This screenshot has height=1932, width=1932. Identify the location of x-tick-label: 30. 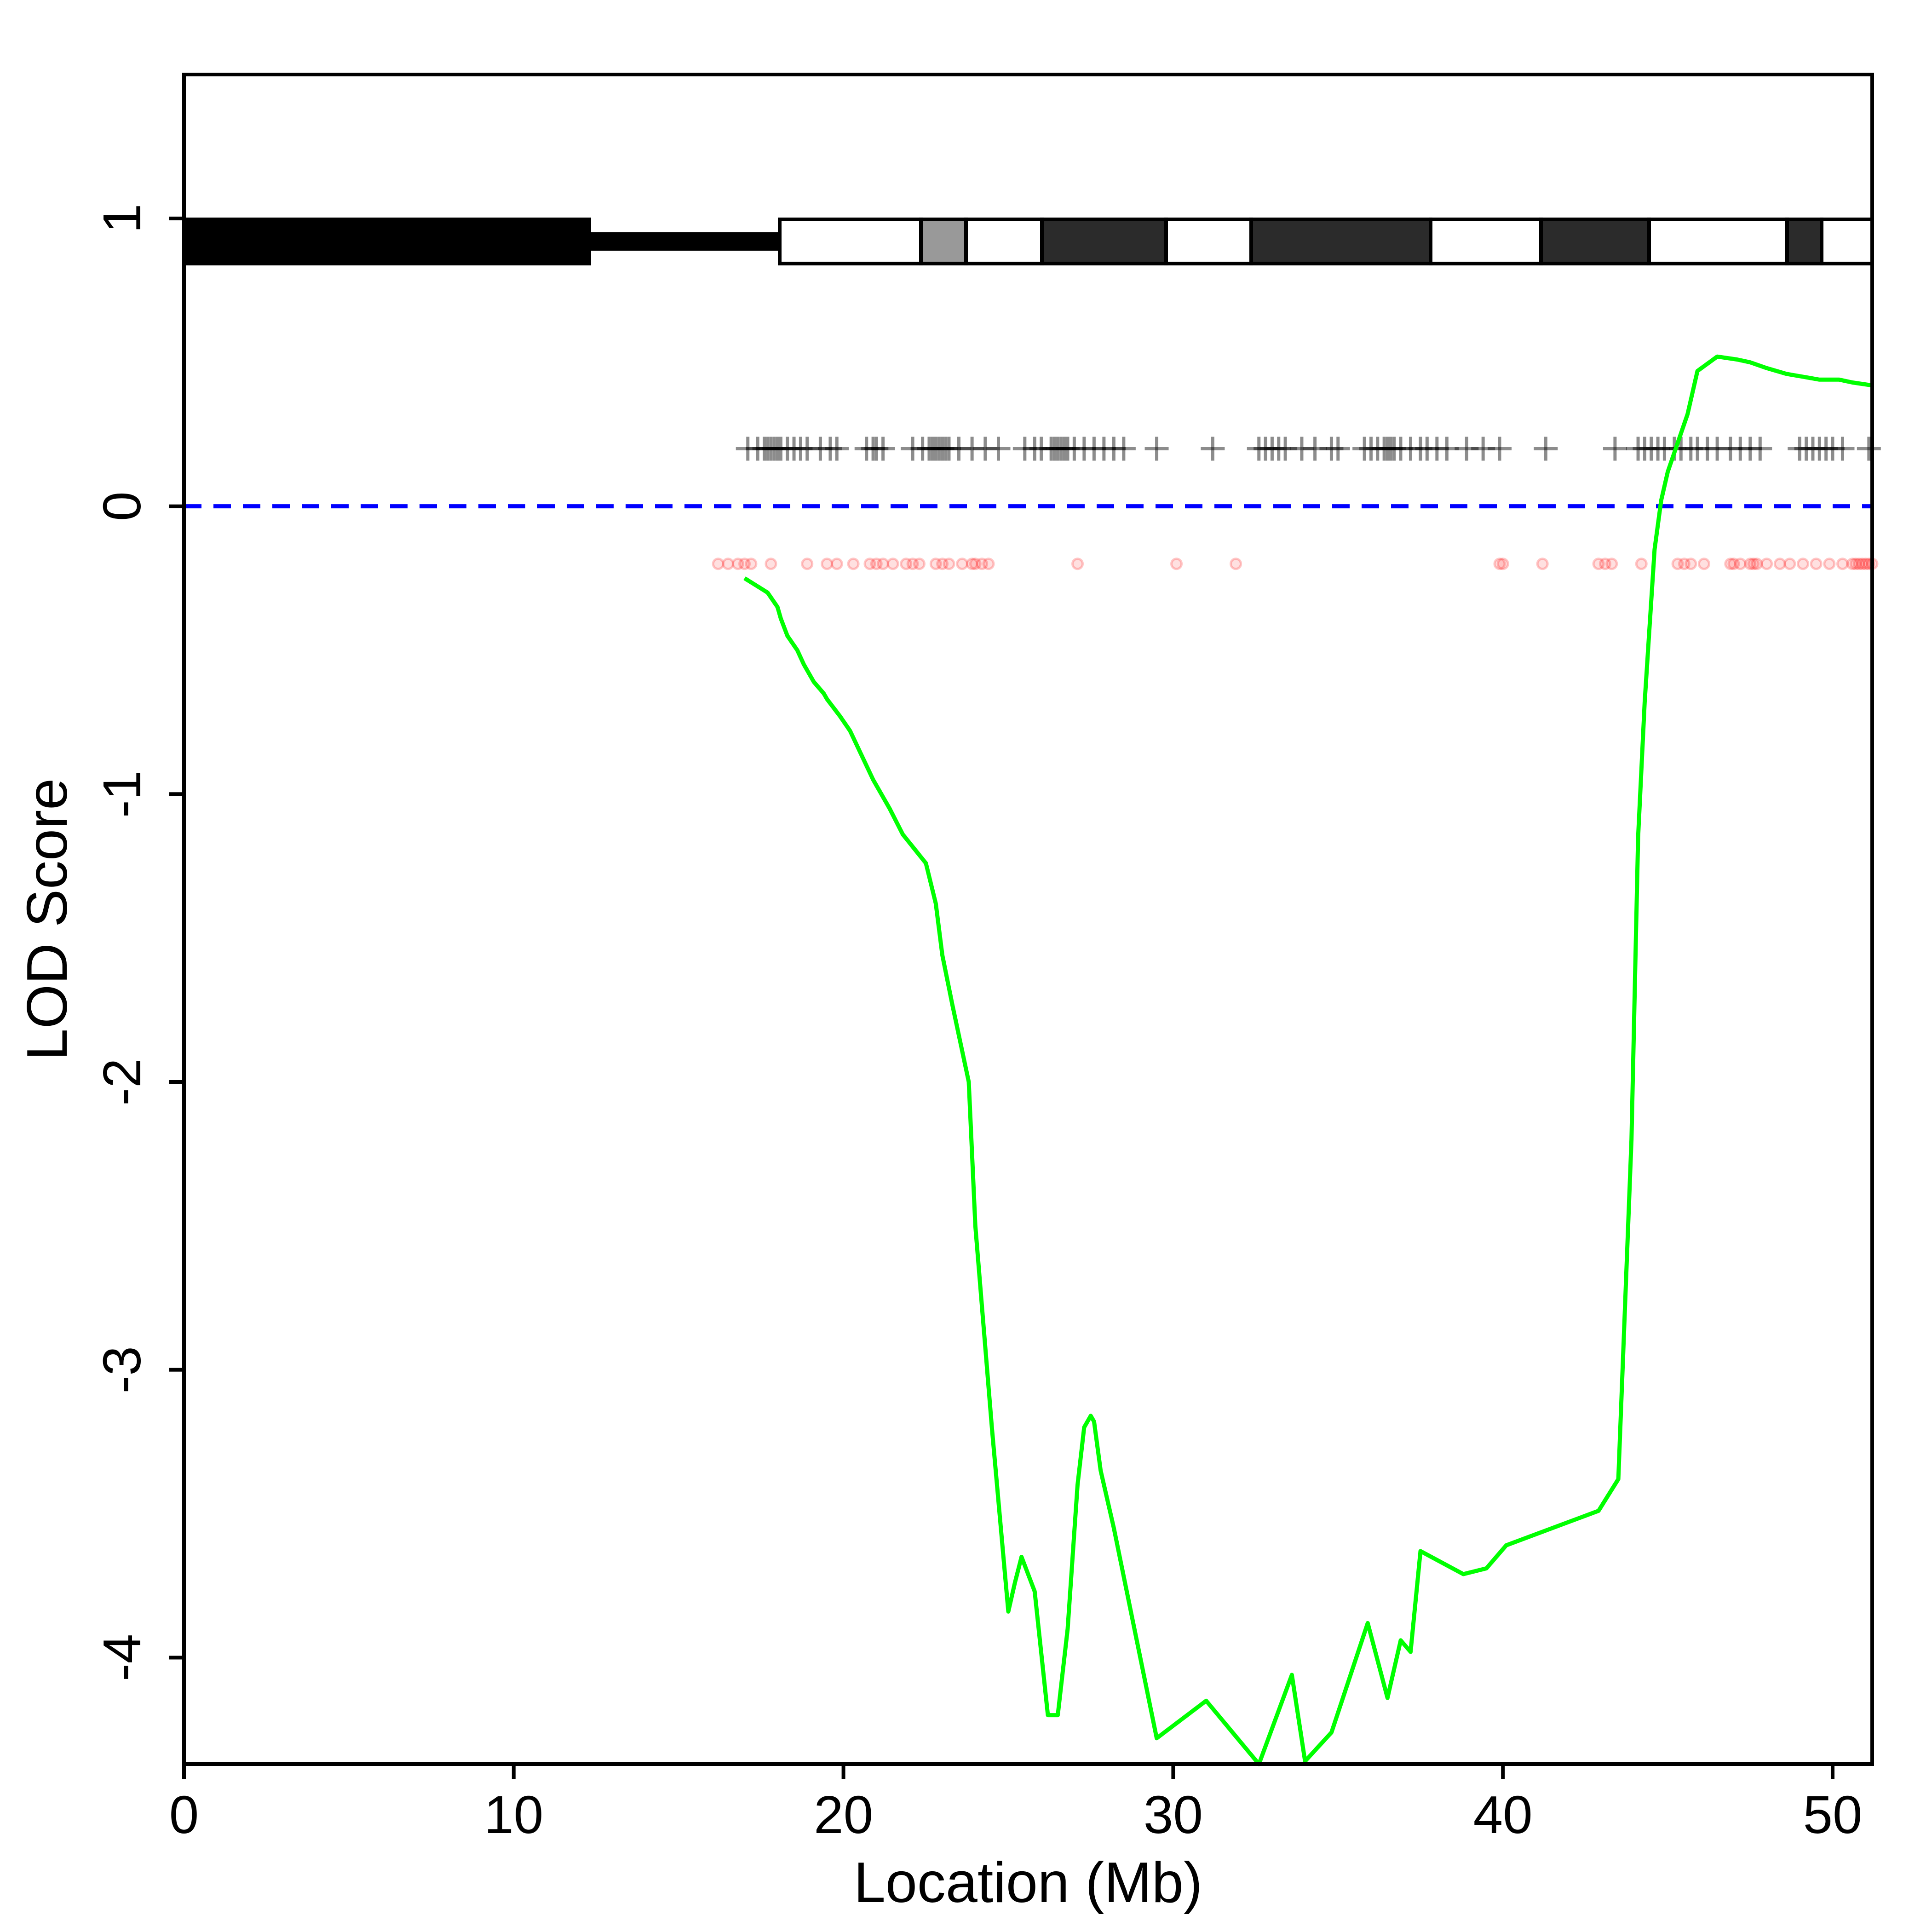
(1173, 1815).